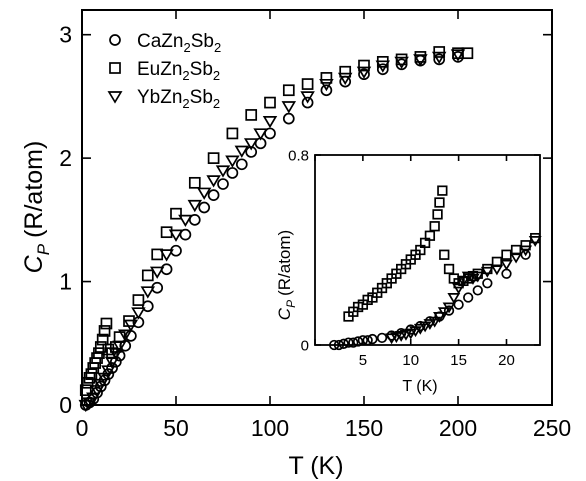 The height and width of the screenshot is (481, 586). Describe the element at coordinates (410, 360) in the screenshot. I see `x-tick-label: 10` at that location.